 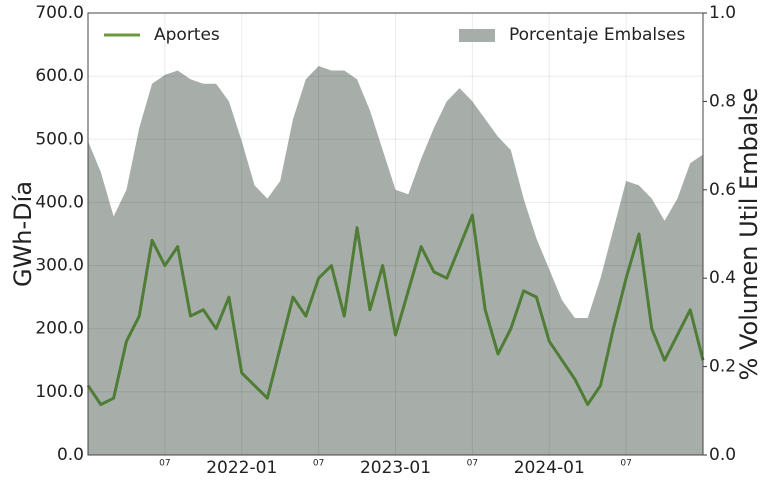 I want to click on y-axis-label: GWh-Día, so click(x=23, y=234).